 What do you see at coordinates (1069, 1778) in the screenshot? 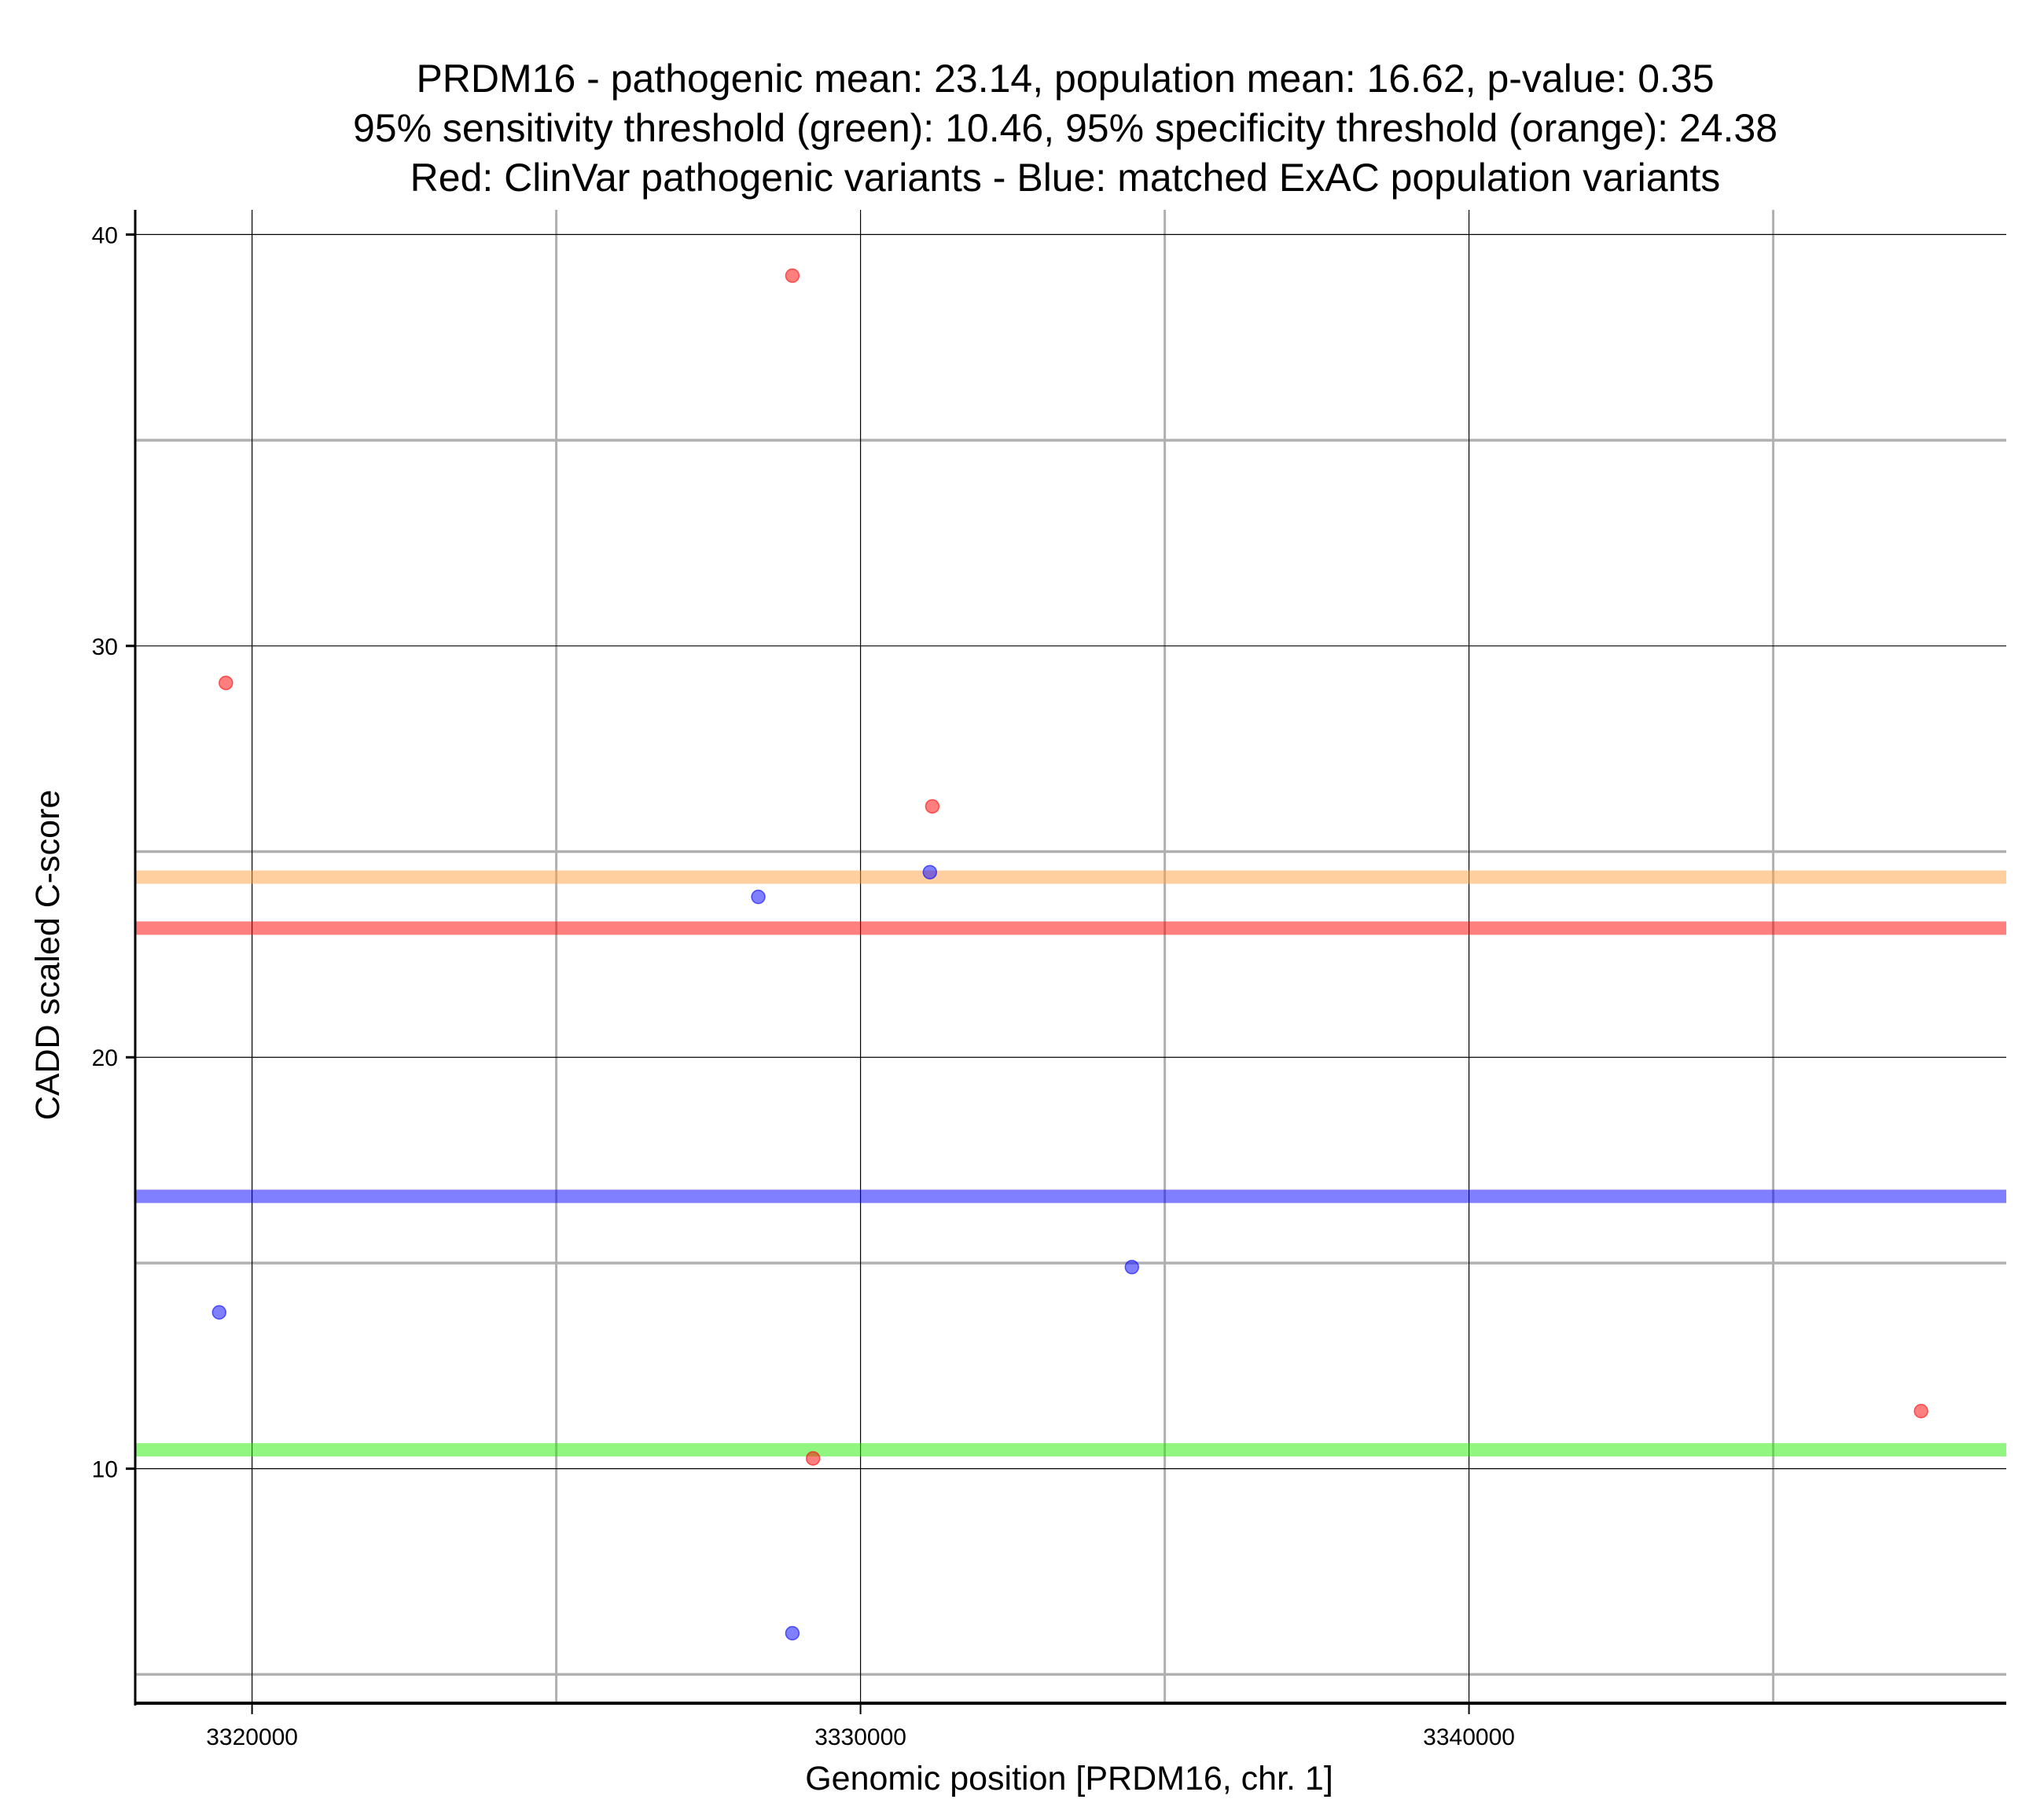
I see `x-axis-label: Genomic position [PRDM16, chr. 1]` at bounding box center [1069, 1778].